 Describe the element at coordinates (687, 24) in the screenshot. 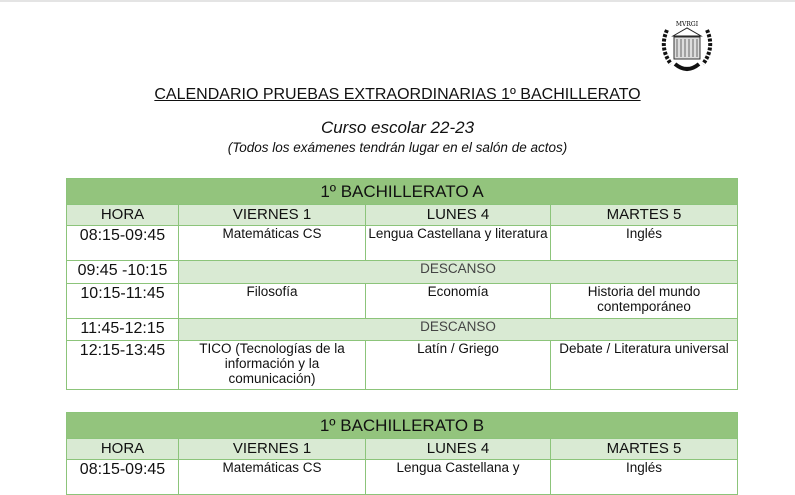

I see `svg-text: MVRGI` at that location.